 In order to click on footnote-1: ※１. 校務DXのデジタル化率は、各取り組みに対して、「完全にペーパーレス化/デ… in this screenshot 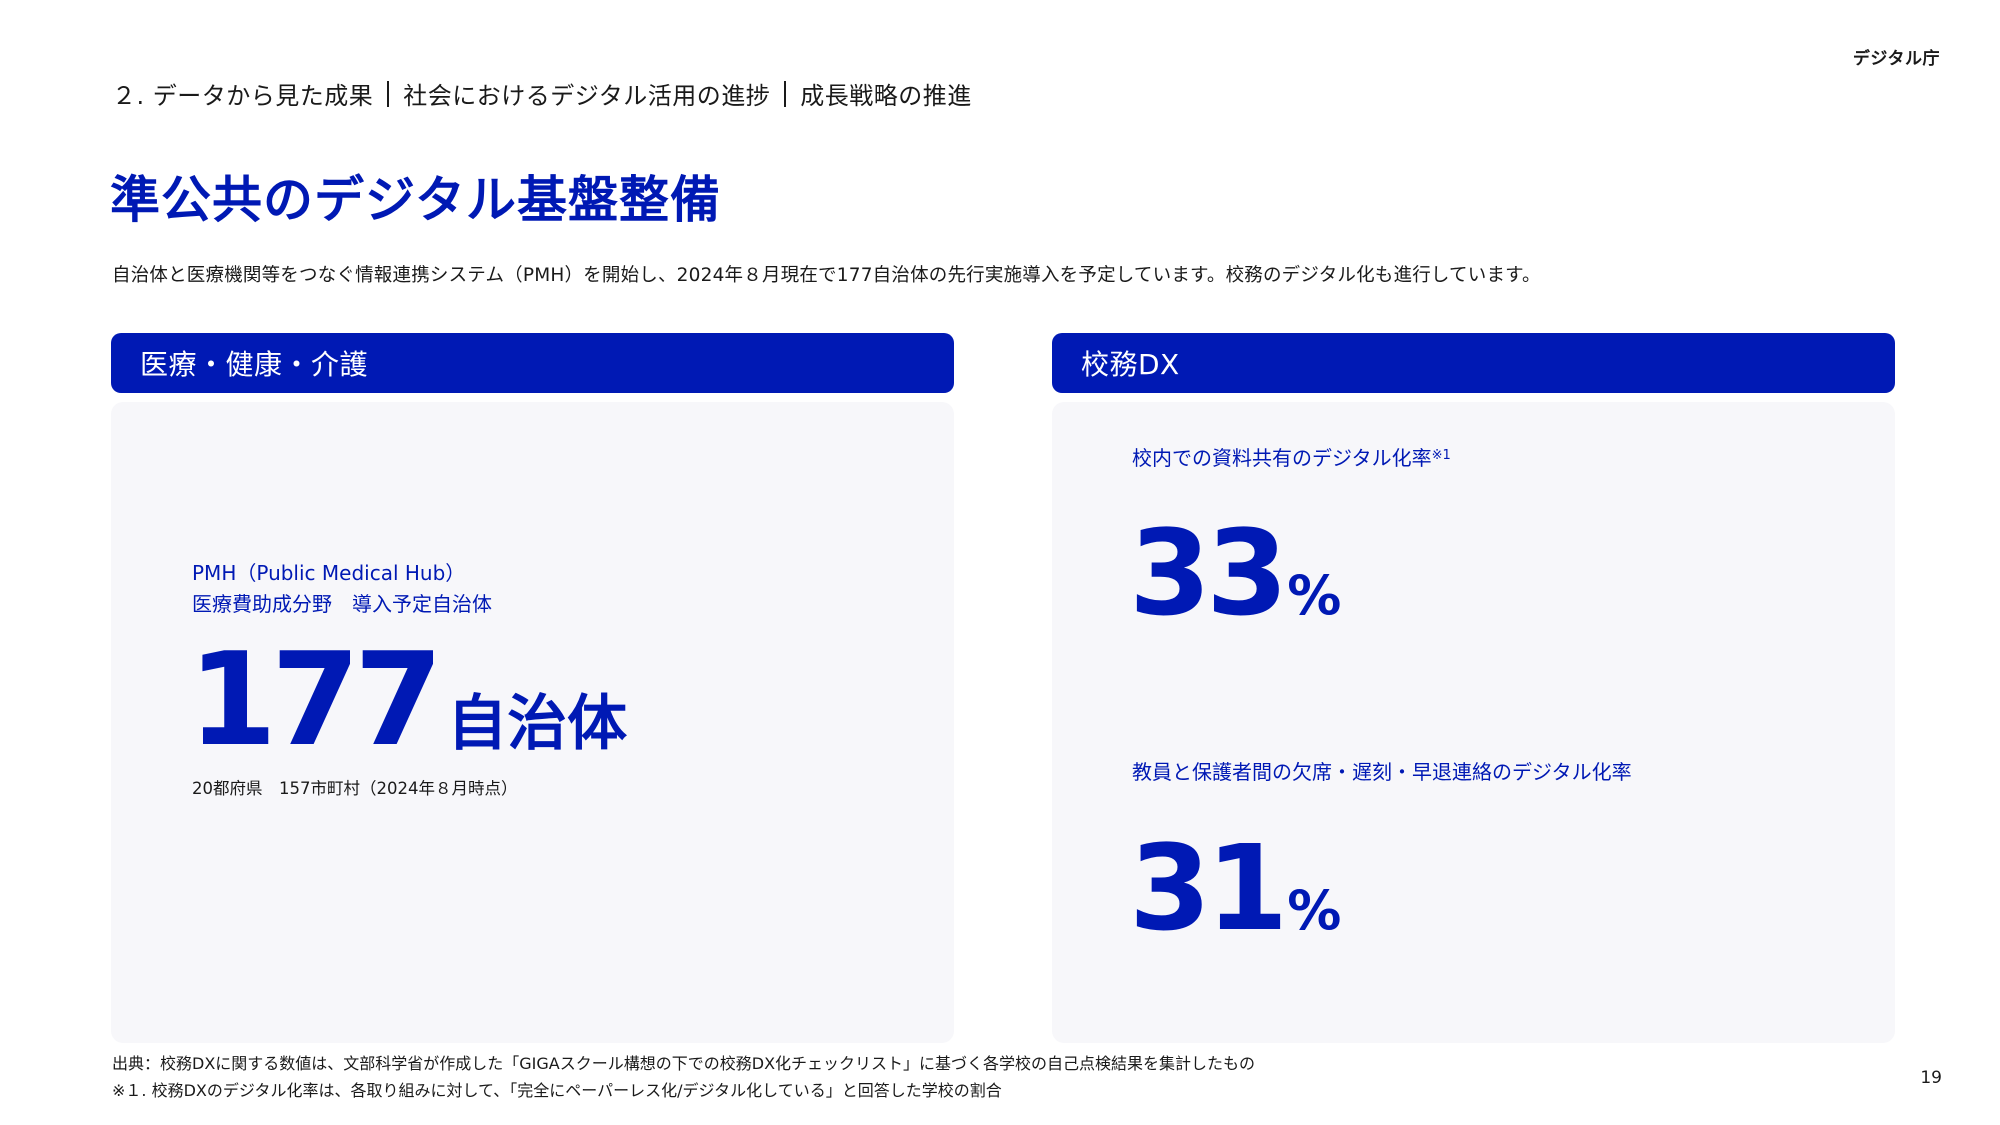, I will do `click(557, 1090)`.